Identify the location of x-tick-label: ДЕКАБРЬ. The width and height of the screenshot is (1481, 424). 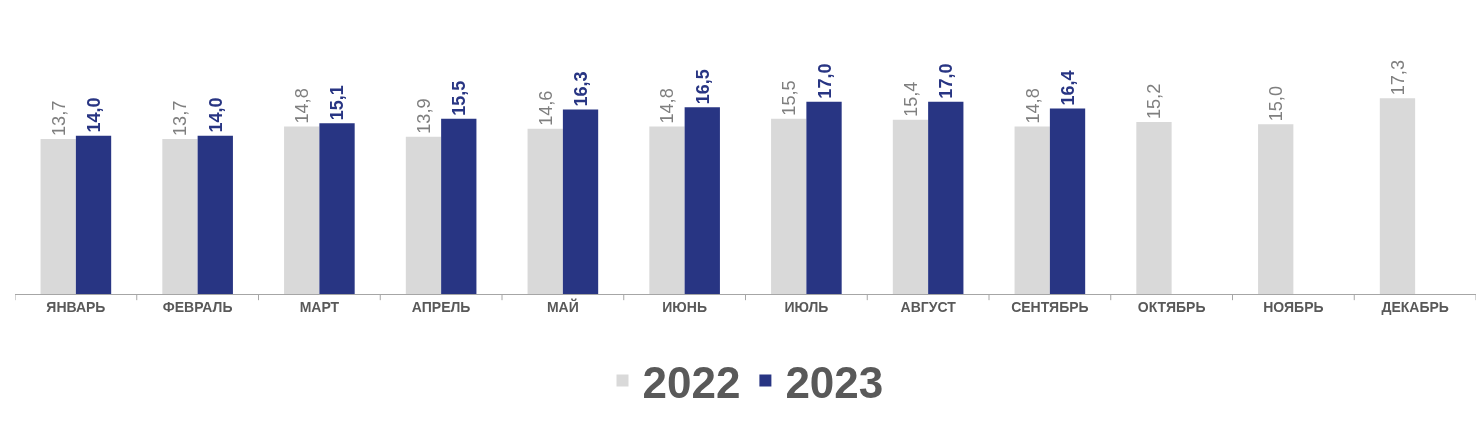
(1415, 306).